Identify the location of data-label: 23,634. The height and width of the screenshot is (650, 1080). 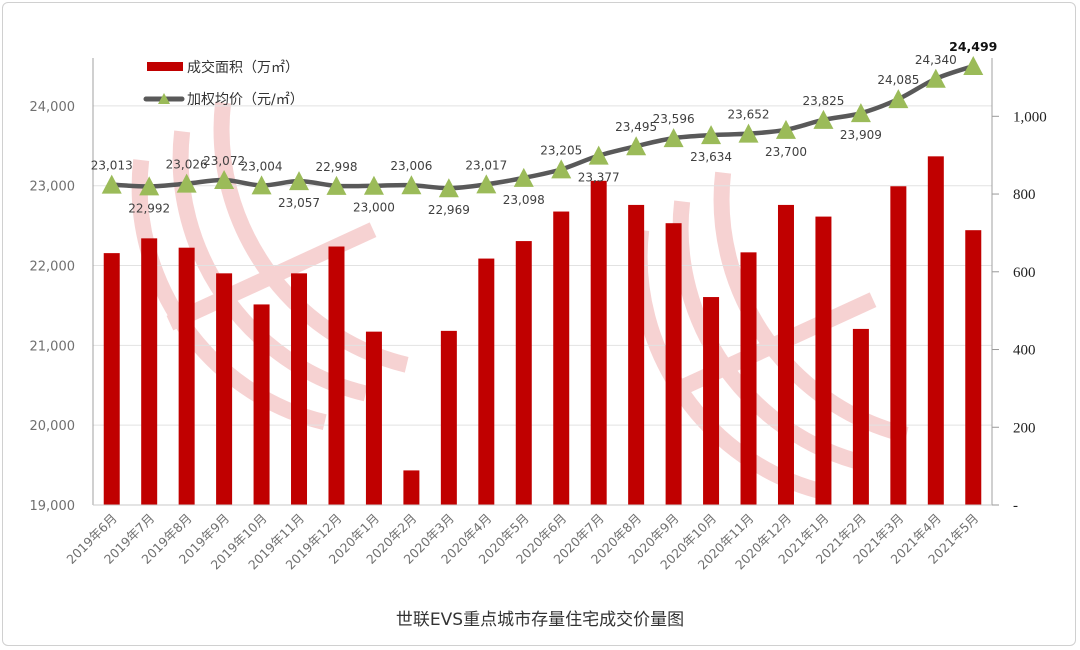
(711, 157).